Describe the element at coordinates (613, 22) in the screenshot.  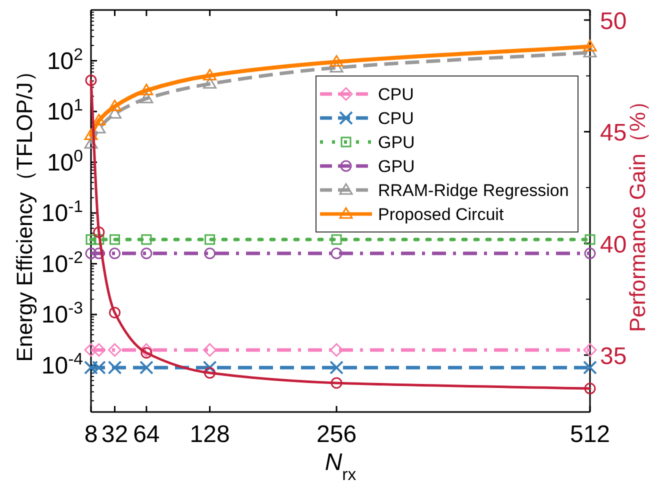
I see `y2-tick-label: 50` at that location.